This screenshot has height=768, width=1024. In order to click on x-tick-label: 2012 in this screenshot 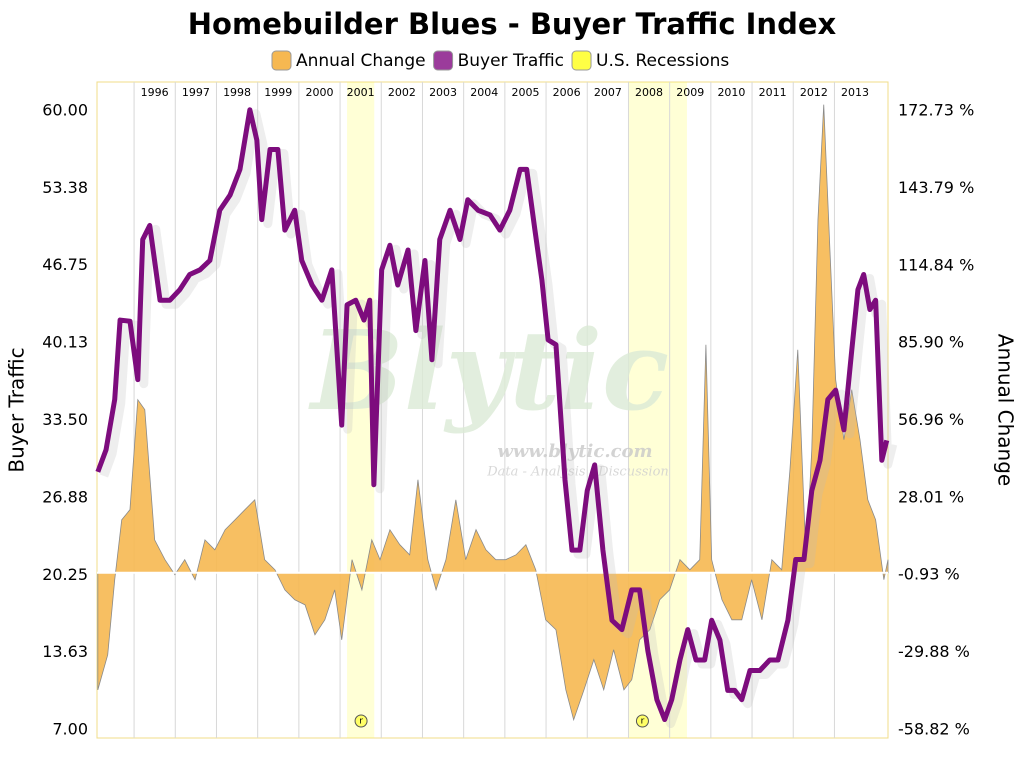, I will do `click(814, 92)`.